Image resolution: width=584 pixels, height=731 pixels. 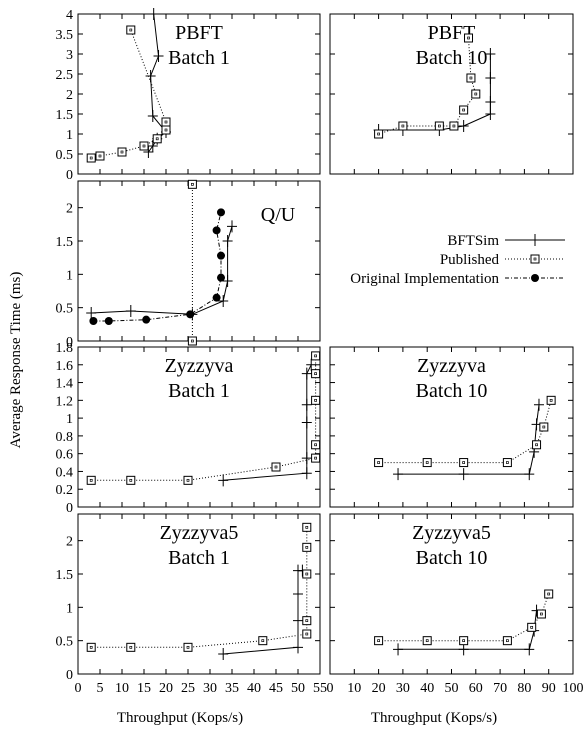 I want to click on y-tick-label: 0.6, so click(x=65, y=455).